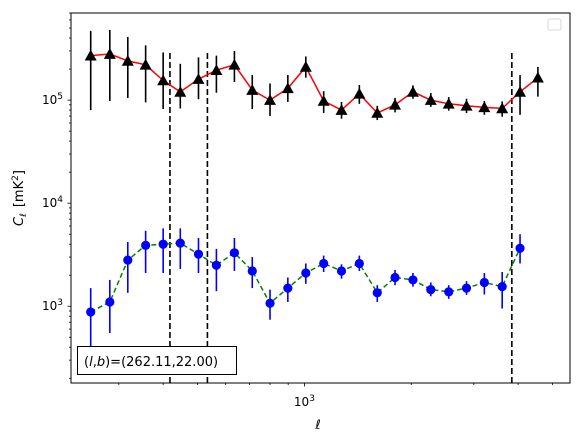 This screenshot has width=580, height=441. Describe the element at coordinates (52, 202) in the screenshot. I see `y-tick-label: 104` at that location.